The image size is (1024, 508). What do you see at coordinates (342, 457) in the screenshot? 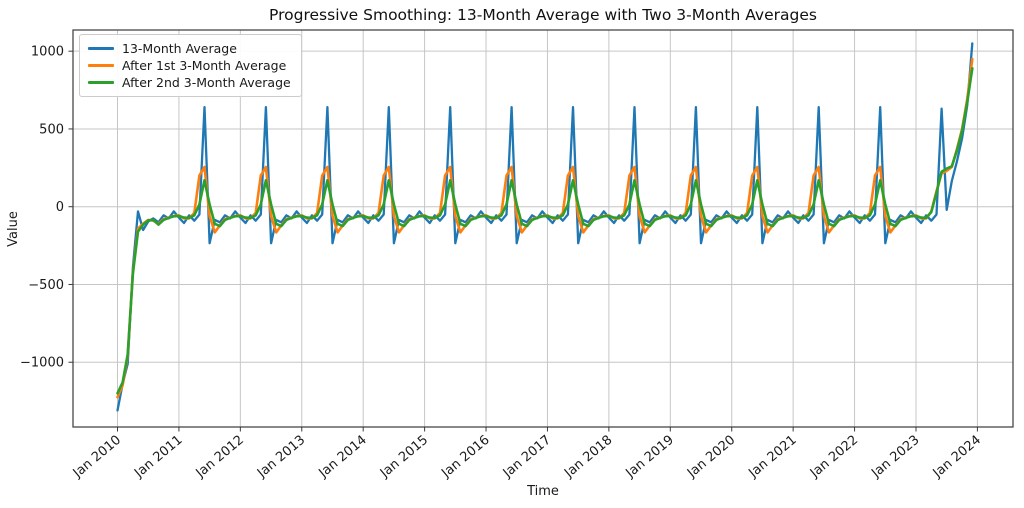
I see `x-tick-label: Jan 2014` at bounding box center [342, 457].